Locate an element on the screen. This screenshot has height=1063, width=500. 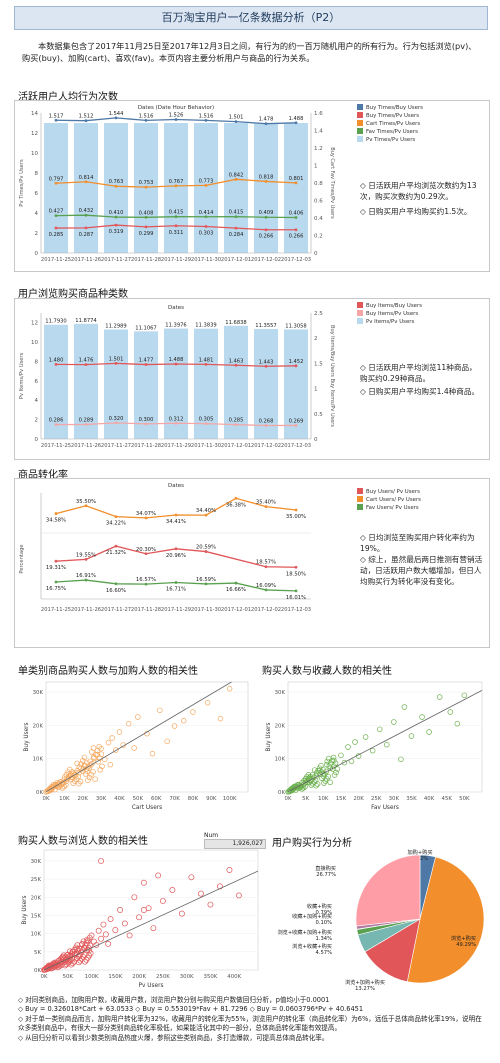
x-tick-4: 40K is located at coordinates (119, 799).